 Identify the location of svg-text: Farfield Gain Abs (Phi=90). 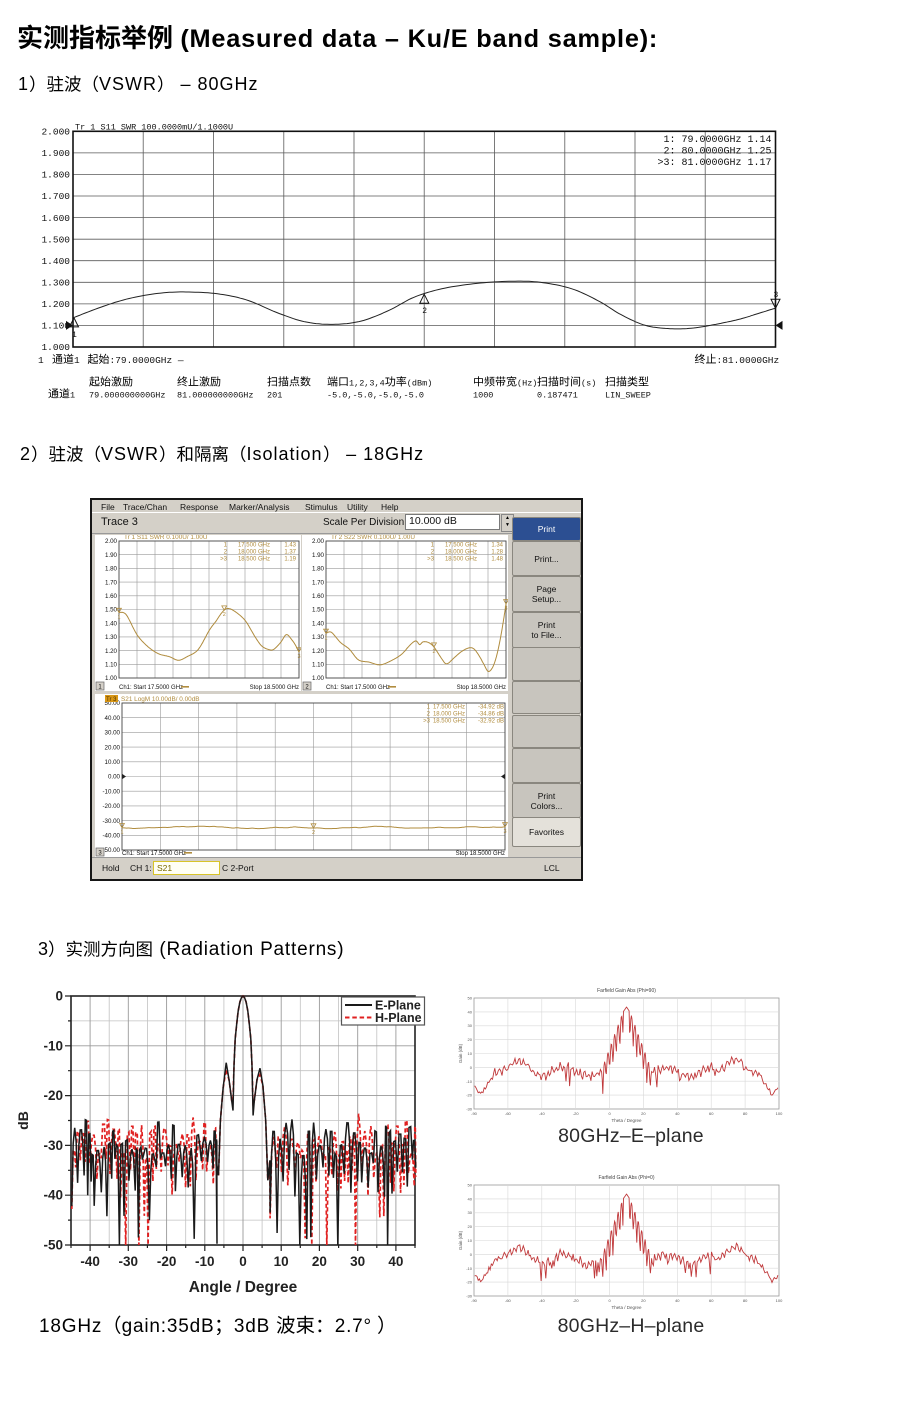
(626, 991).